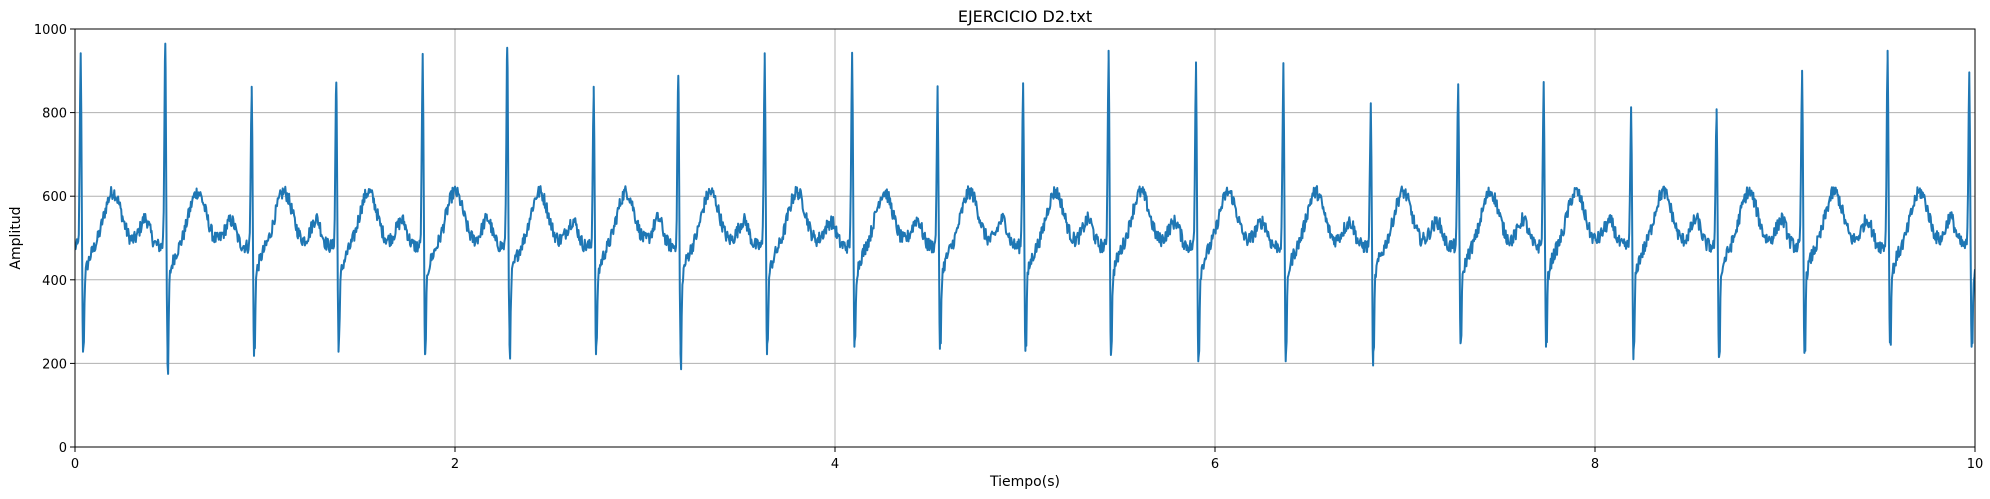 The width and height of the screenshot is (1990, 499). What do you see at coordinates (455, 464) in the screenshot?
I see `x-tick-label: 2` at bounding box center [455, 464].